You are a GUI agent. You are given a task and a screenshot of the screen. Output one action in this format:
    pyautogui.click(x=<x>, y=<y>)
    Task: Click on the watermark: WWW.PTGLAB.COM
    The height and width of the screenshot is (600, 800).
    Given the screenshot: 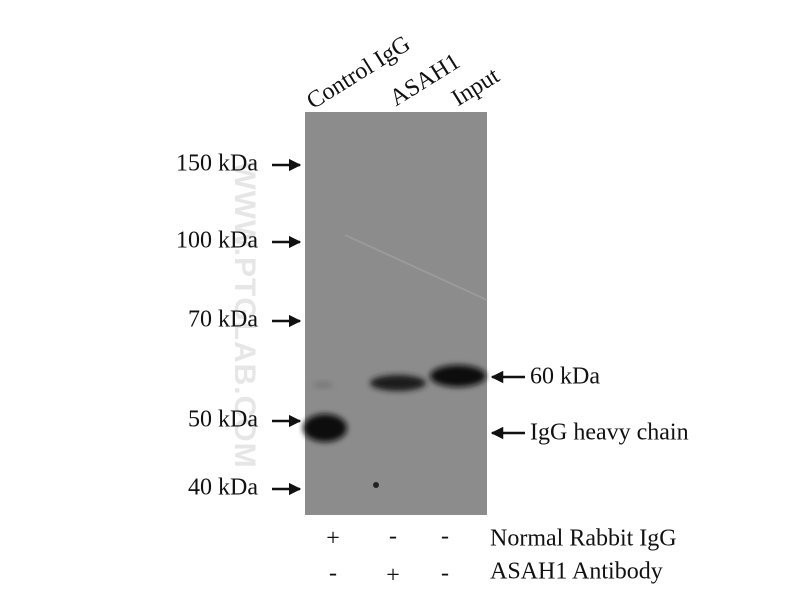 What is the action you would take?
    pyautogui.click(x=244, y=314)
    